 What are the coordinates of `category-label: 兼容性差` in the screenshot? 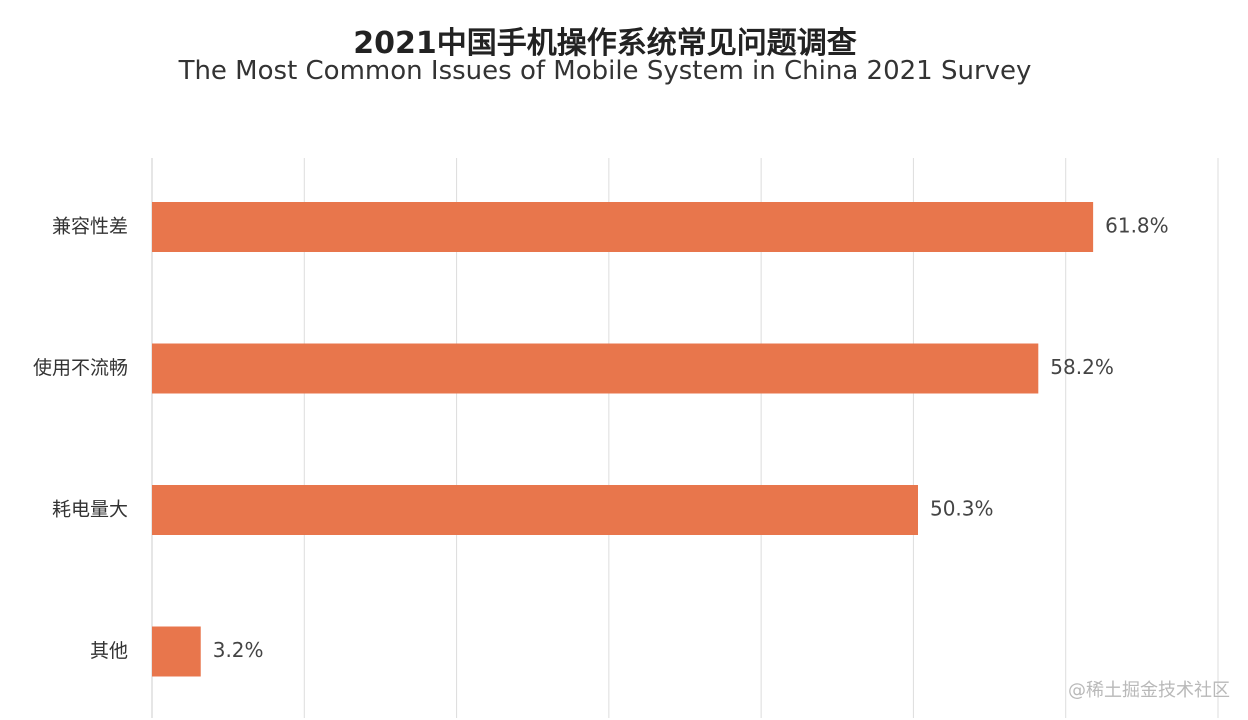 It's located at (90, 227).